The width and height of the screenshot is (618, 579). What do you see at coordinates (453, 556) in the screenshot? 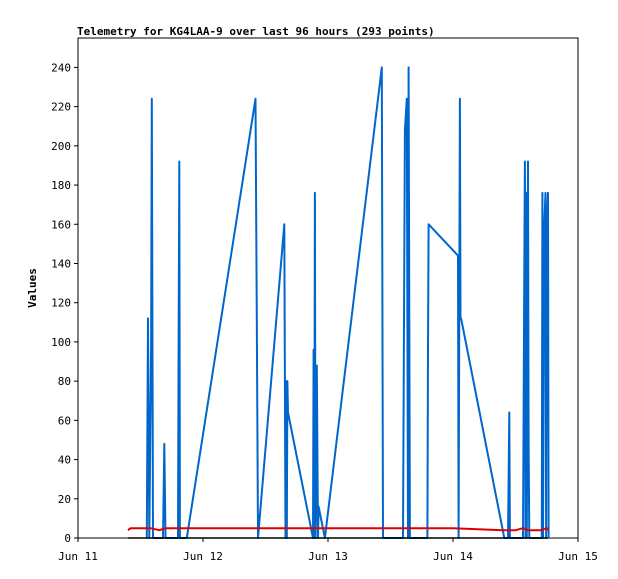
I see `x-tick-label: Jun 14` at bounding box center [453, 556].